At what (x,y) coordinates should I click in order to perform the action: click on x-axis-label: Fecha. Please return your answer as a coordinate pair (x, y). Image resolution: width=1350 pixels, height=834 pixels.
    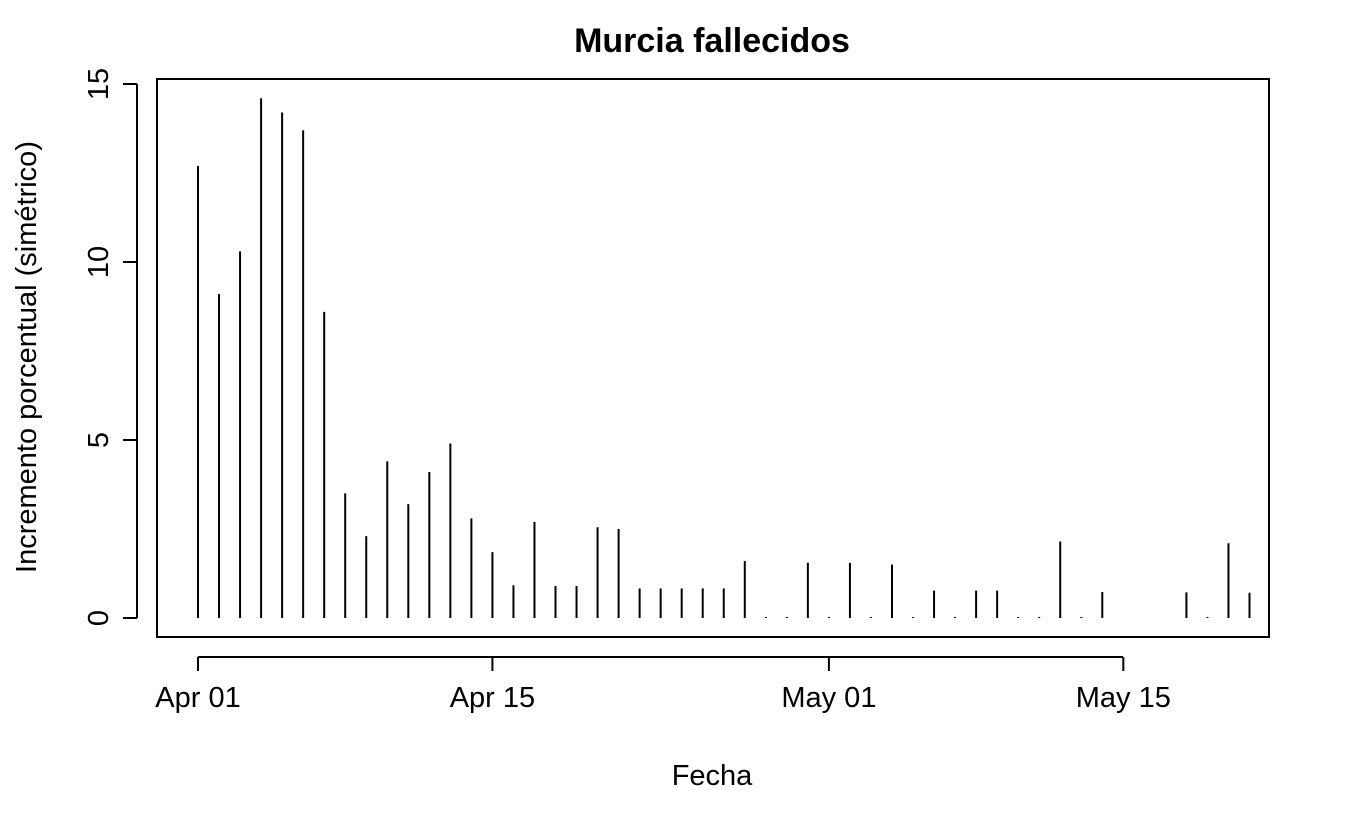
    Looking at the image, I should click on (712, 776).